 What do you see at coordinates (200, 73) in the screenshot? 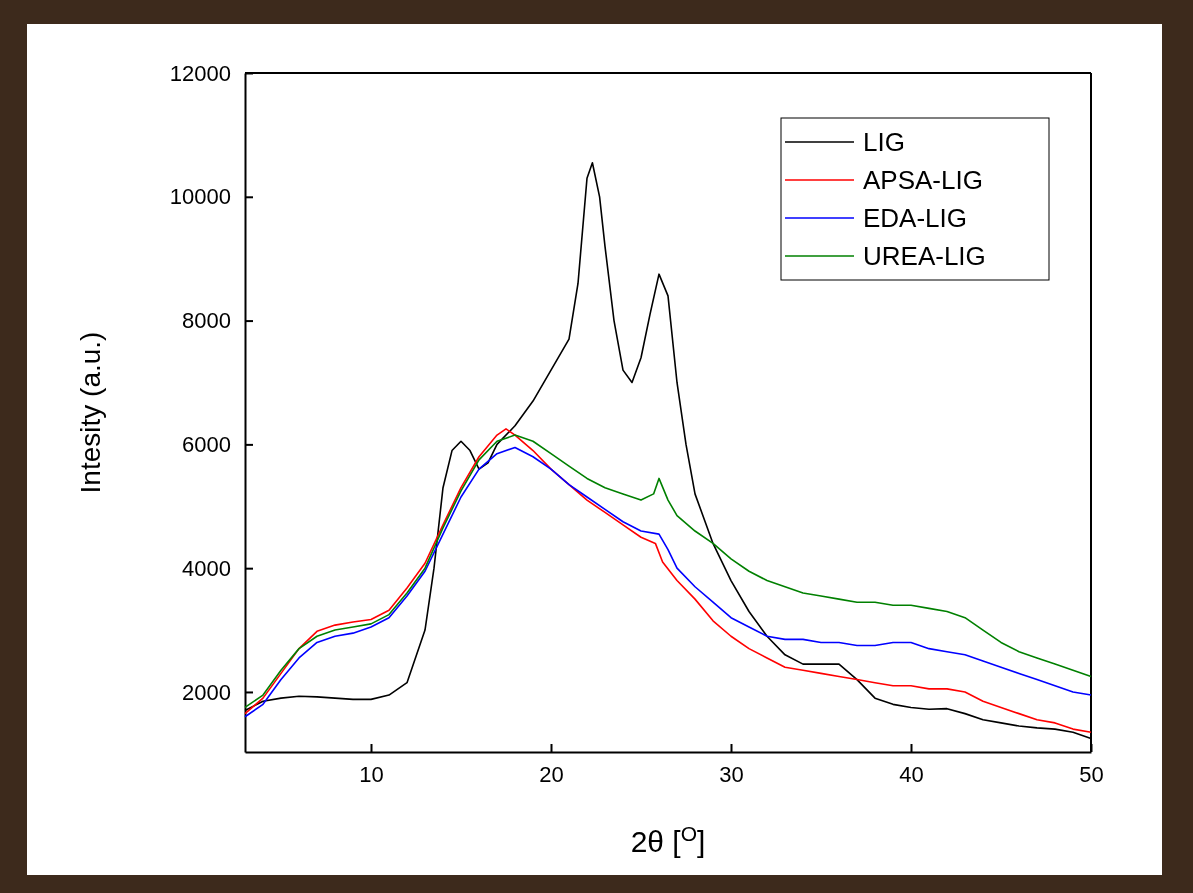
I see `y-tick-label: 12000` at bounding box center [200, 73].